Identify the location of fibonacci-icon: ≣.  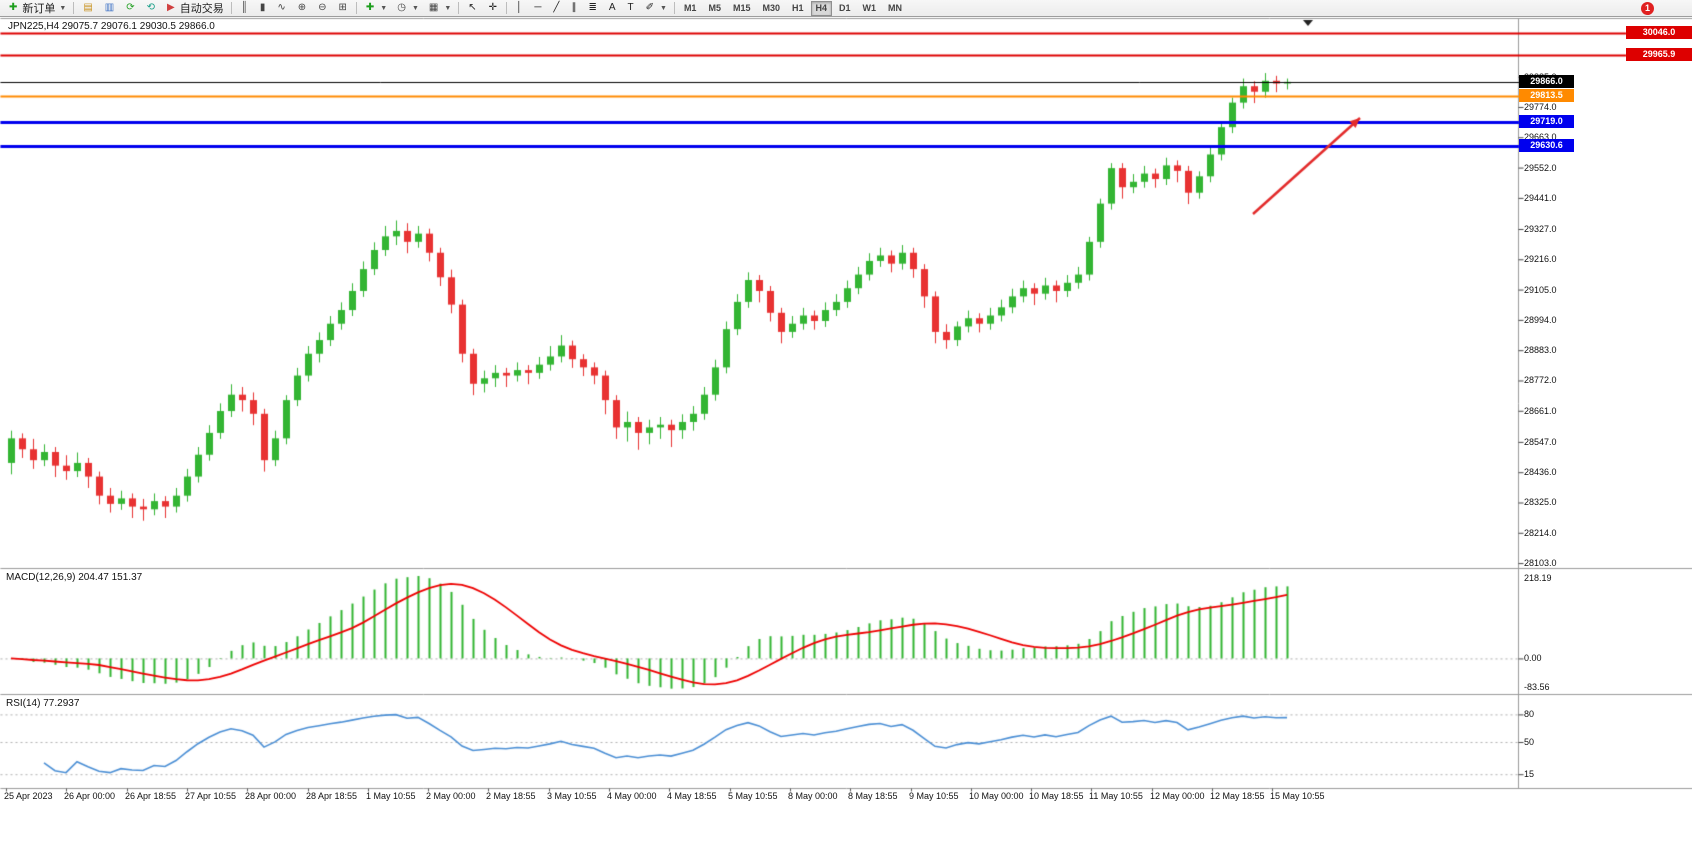
(592, 7).